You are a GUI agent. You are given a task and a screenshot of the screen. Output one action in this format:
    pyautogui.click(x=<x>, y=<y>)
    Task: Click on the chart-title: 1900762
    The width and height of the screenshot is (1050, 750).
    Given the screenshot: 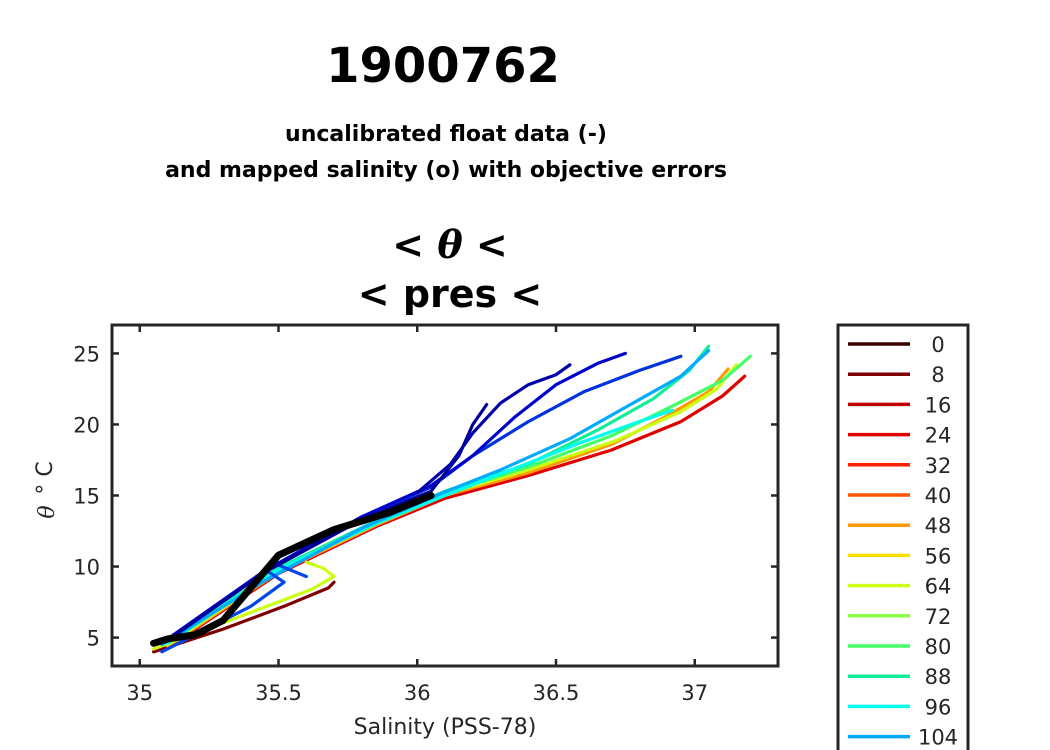 What is the action you would take?
    pyautogui.click(x=443, y=66)
    